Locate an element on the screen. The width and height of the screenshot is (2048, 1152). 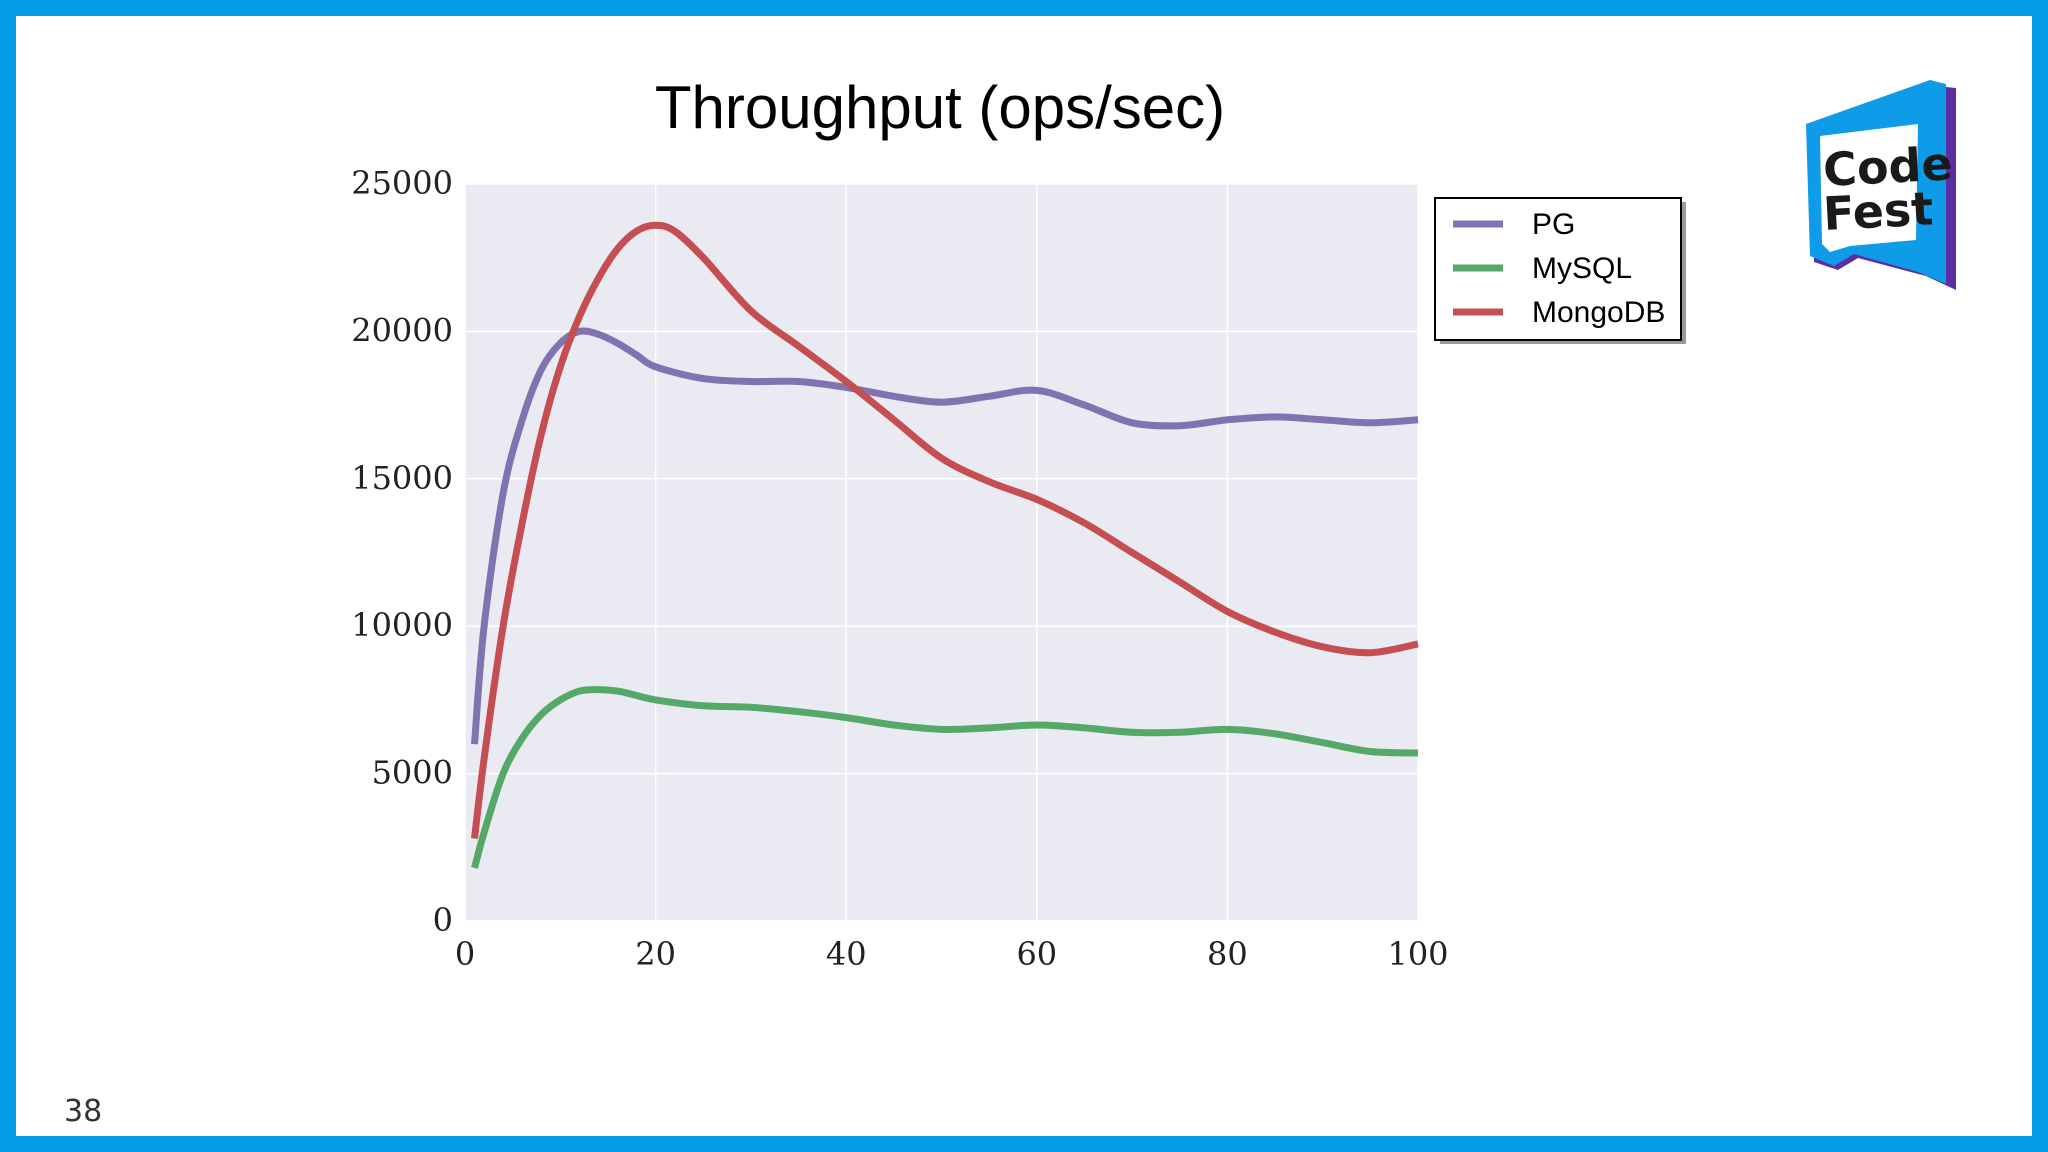
y-tick-label: 5000 is located at coordinates (412, 773).